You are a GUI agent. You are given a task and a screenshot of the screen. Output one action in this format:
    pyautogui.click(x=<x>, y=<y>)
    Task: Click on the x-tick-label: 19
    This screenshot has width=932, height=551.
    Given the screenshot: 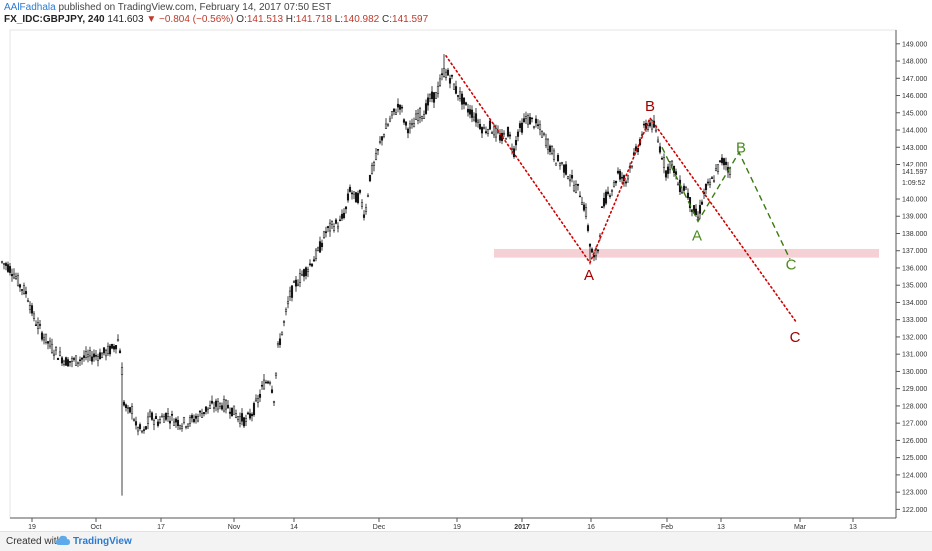 What is the action you would take?
    pyautogui.click(x=457, y=527)
    